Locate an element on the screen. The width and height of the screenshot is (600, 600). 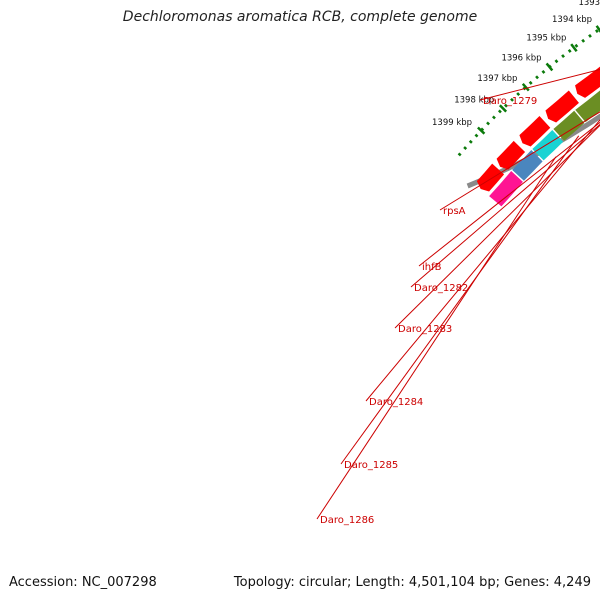
reverse-strand-genes is located at coordinates (544, 146).